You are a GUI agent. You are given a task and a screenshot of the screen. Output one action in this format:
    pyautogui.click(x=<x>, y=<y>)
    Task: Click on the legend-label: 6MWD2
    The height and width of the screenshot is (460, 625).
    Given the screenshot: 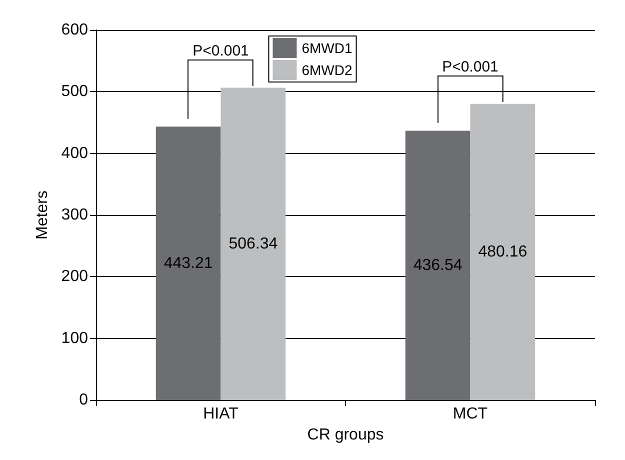 What is the action you would take?
    pyautogui.click(x=327, y=70)
    